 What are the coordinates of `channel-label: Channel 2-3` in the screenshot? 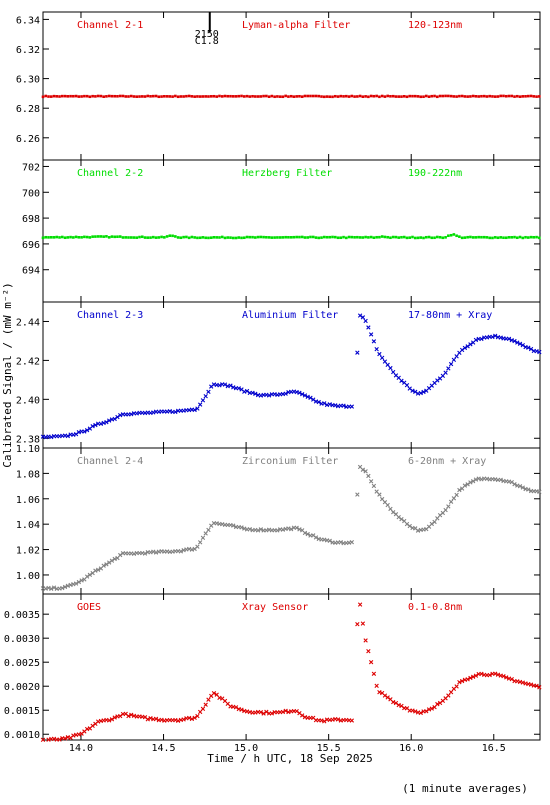 It's located at (110, 315).